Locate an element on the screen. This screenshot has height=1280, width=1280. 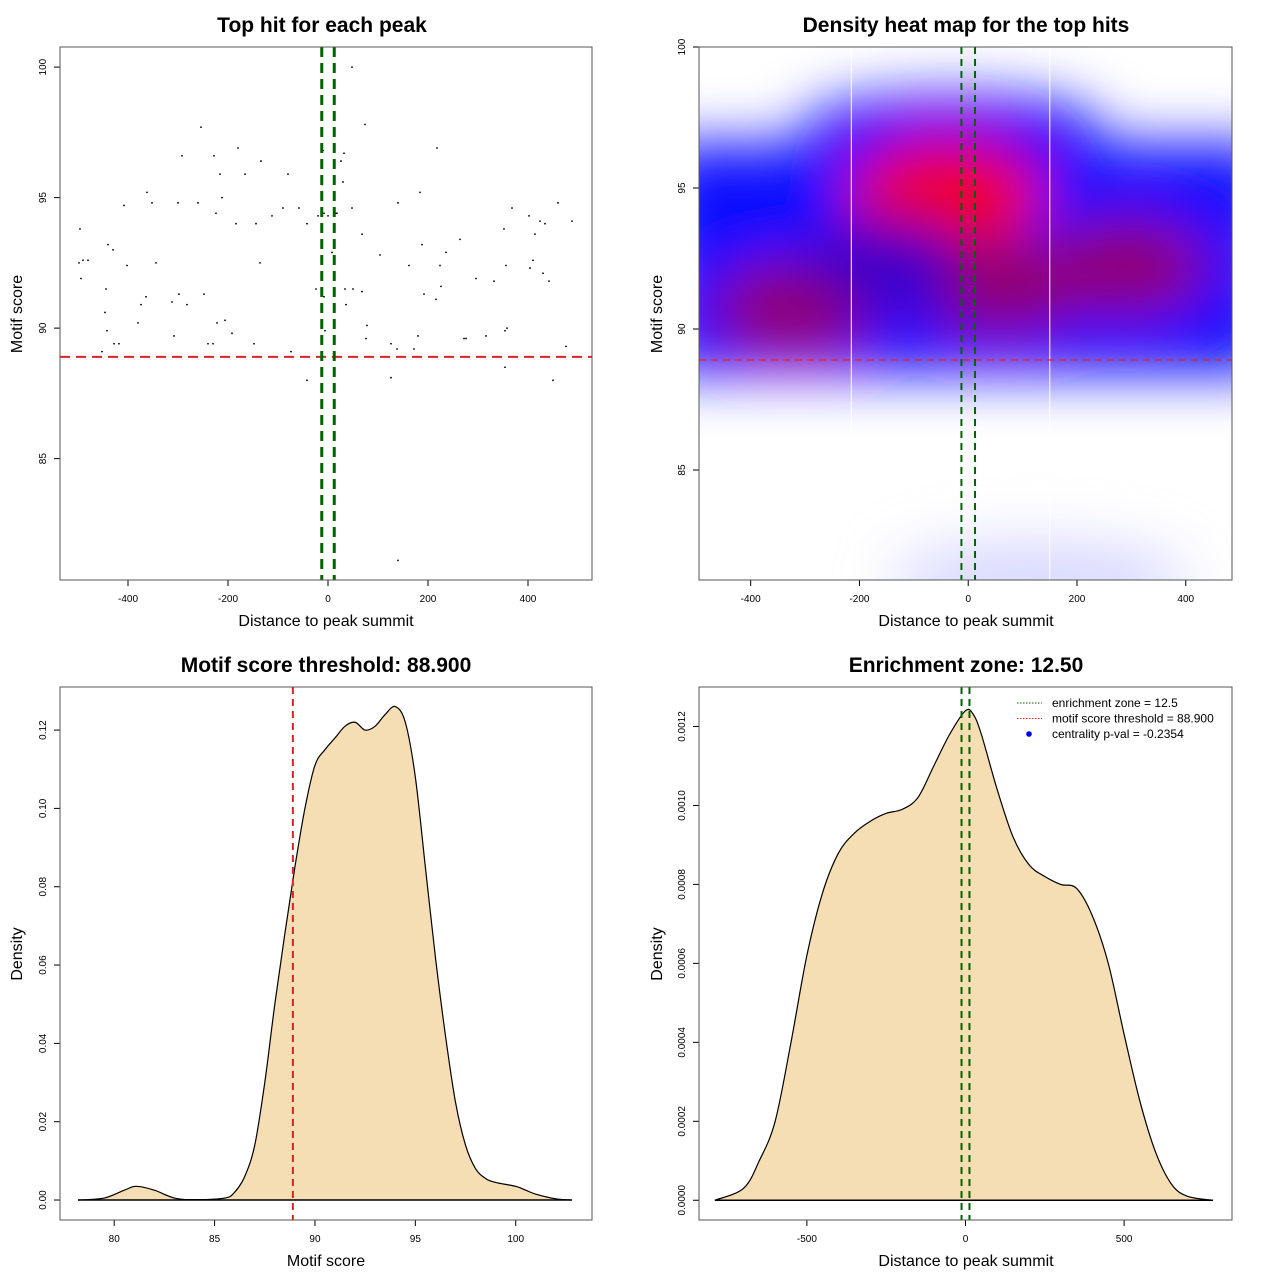
score-density-y-tick-label: 0.02 is located at coordinates (43, 1122).